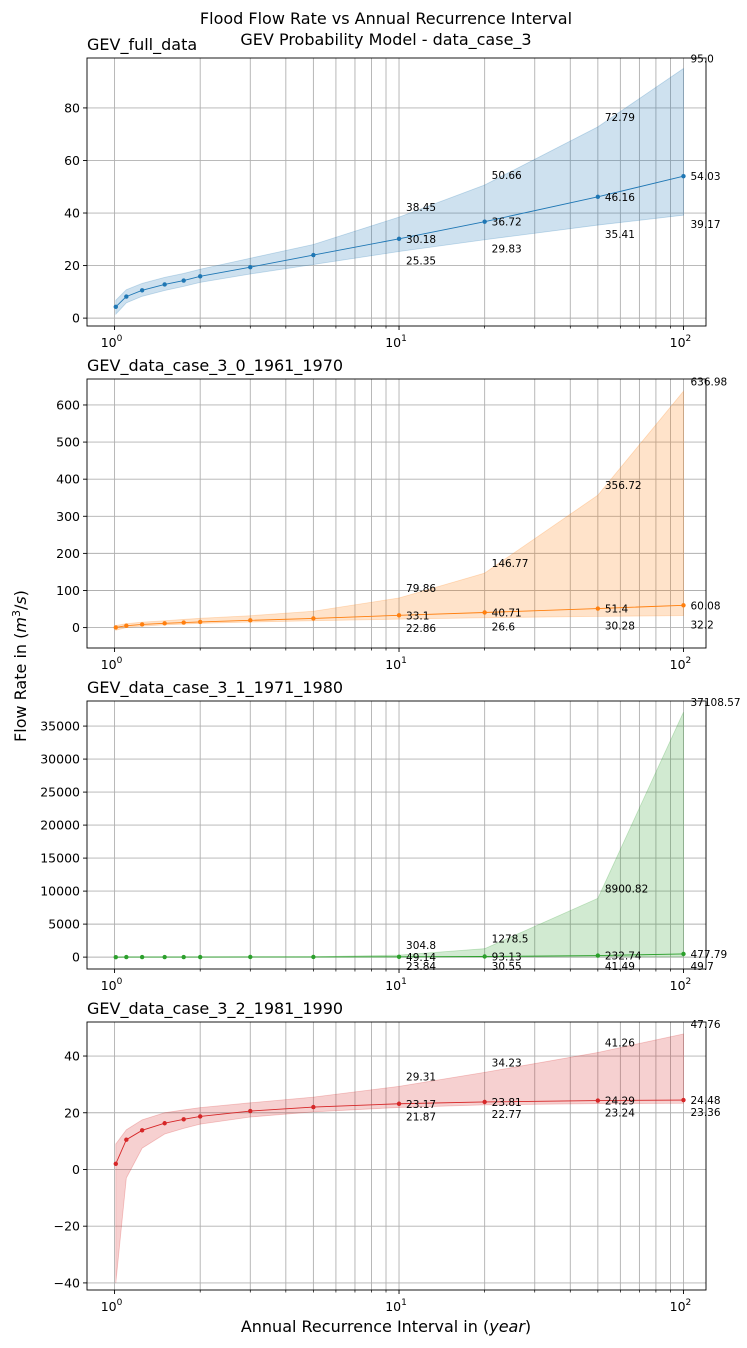 The height and width of the screenshot is (1348, 747). I want to click on estimate-value-label: 477.79, so click(708, 955).